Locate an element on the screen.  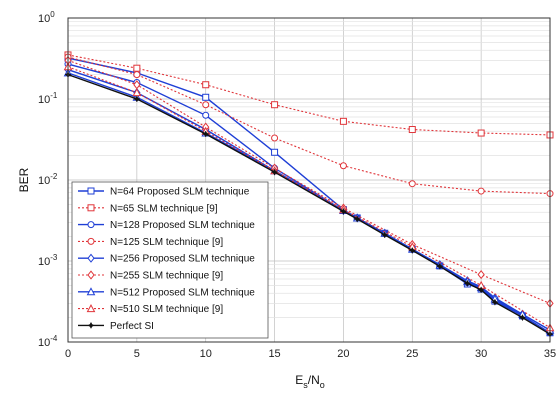
y-tick-exponent: -3 is located at coordinates (54, 257).